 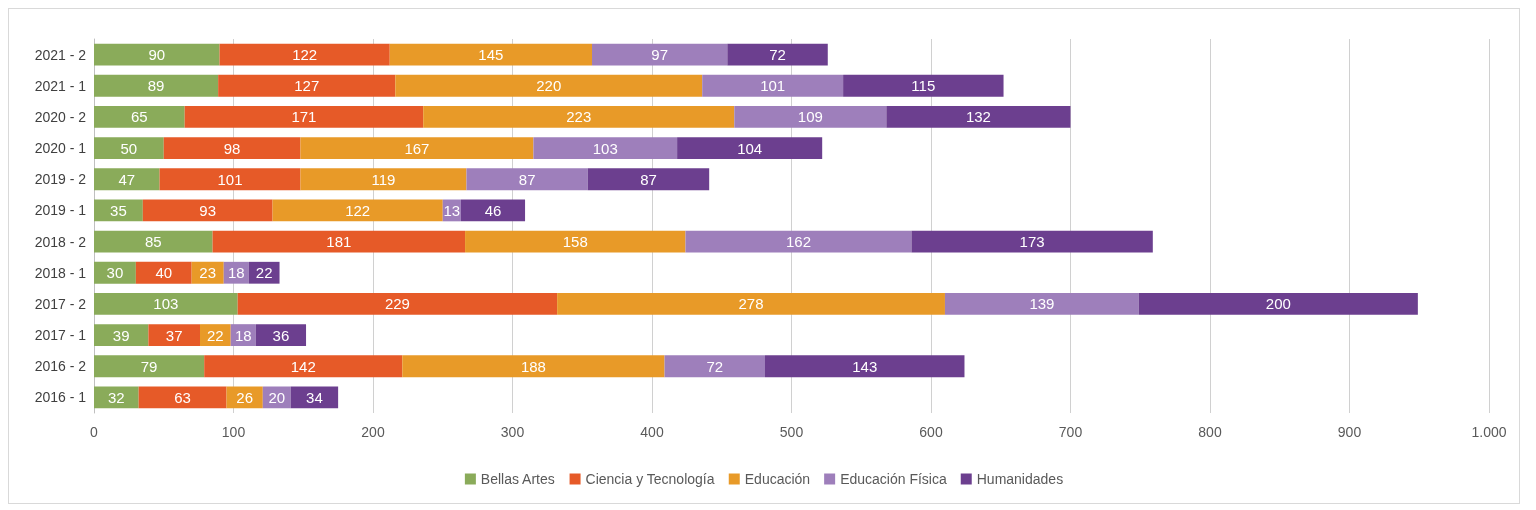 What do you see at coordinates (575, 242) in the screenshot?
I see `data-label: 158` at bounding box center [575, 242].